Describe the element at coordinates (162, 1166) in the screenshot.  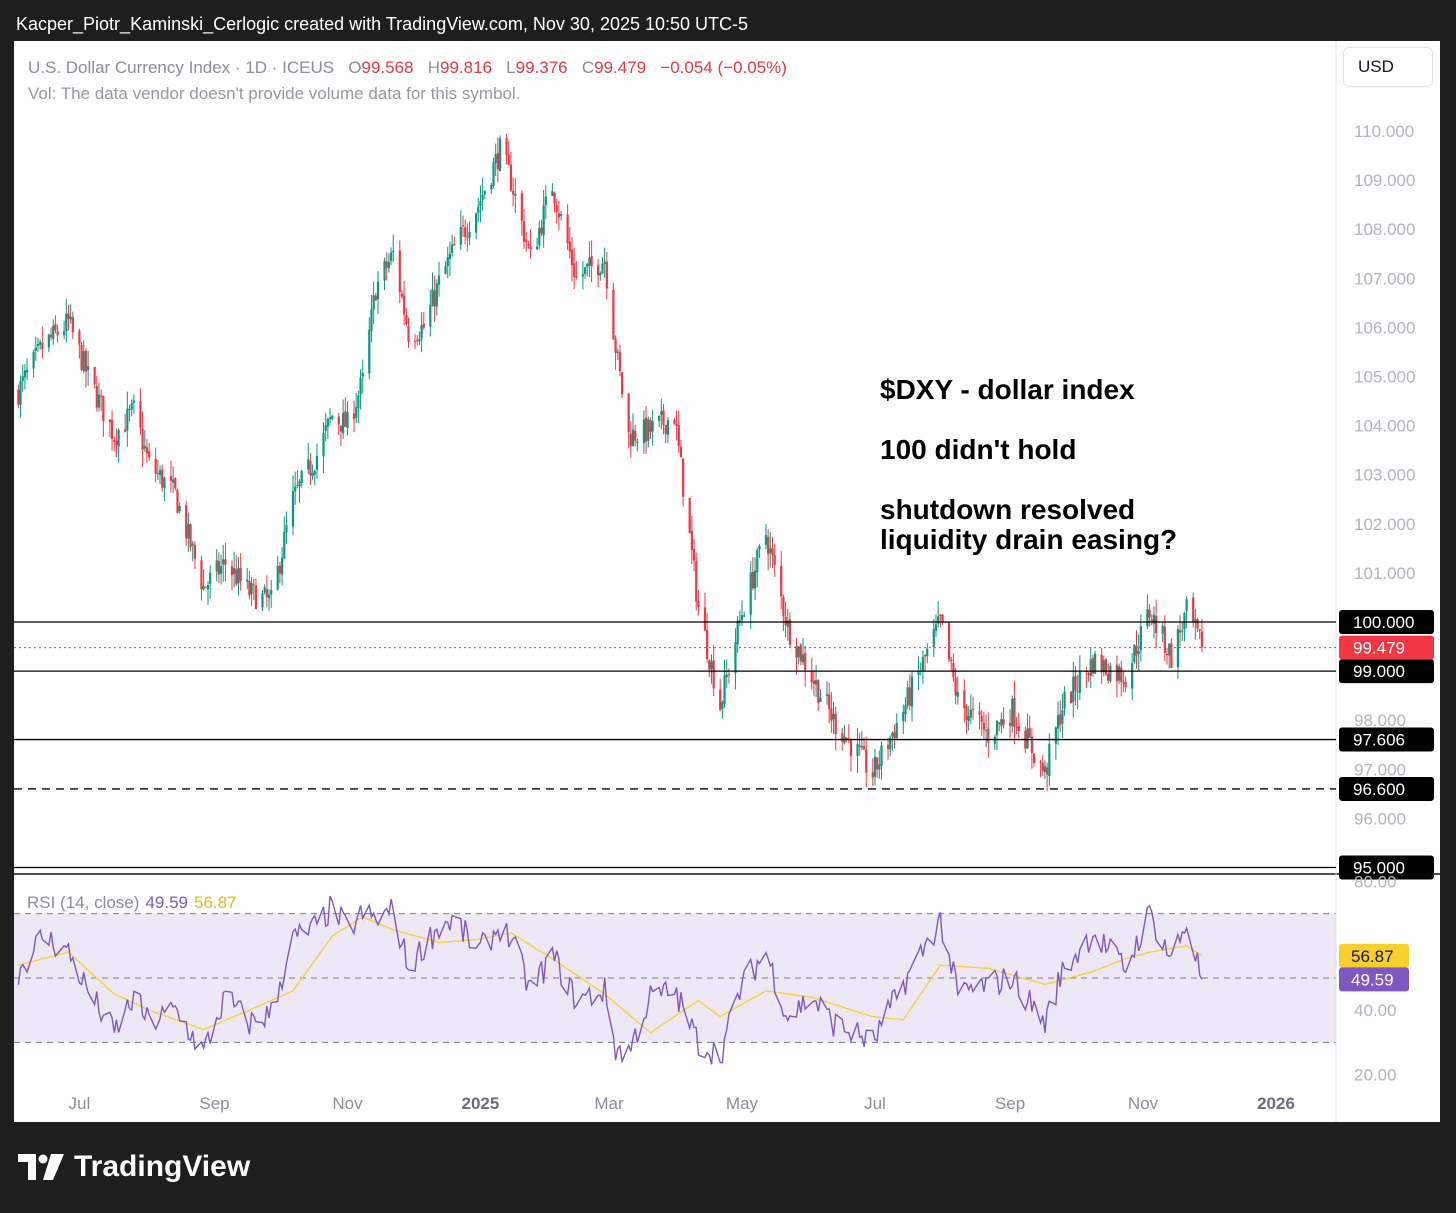
I see `brand-name: TradingView` at that location.